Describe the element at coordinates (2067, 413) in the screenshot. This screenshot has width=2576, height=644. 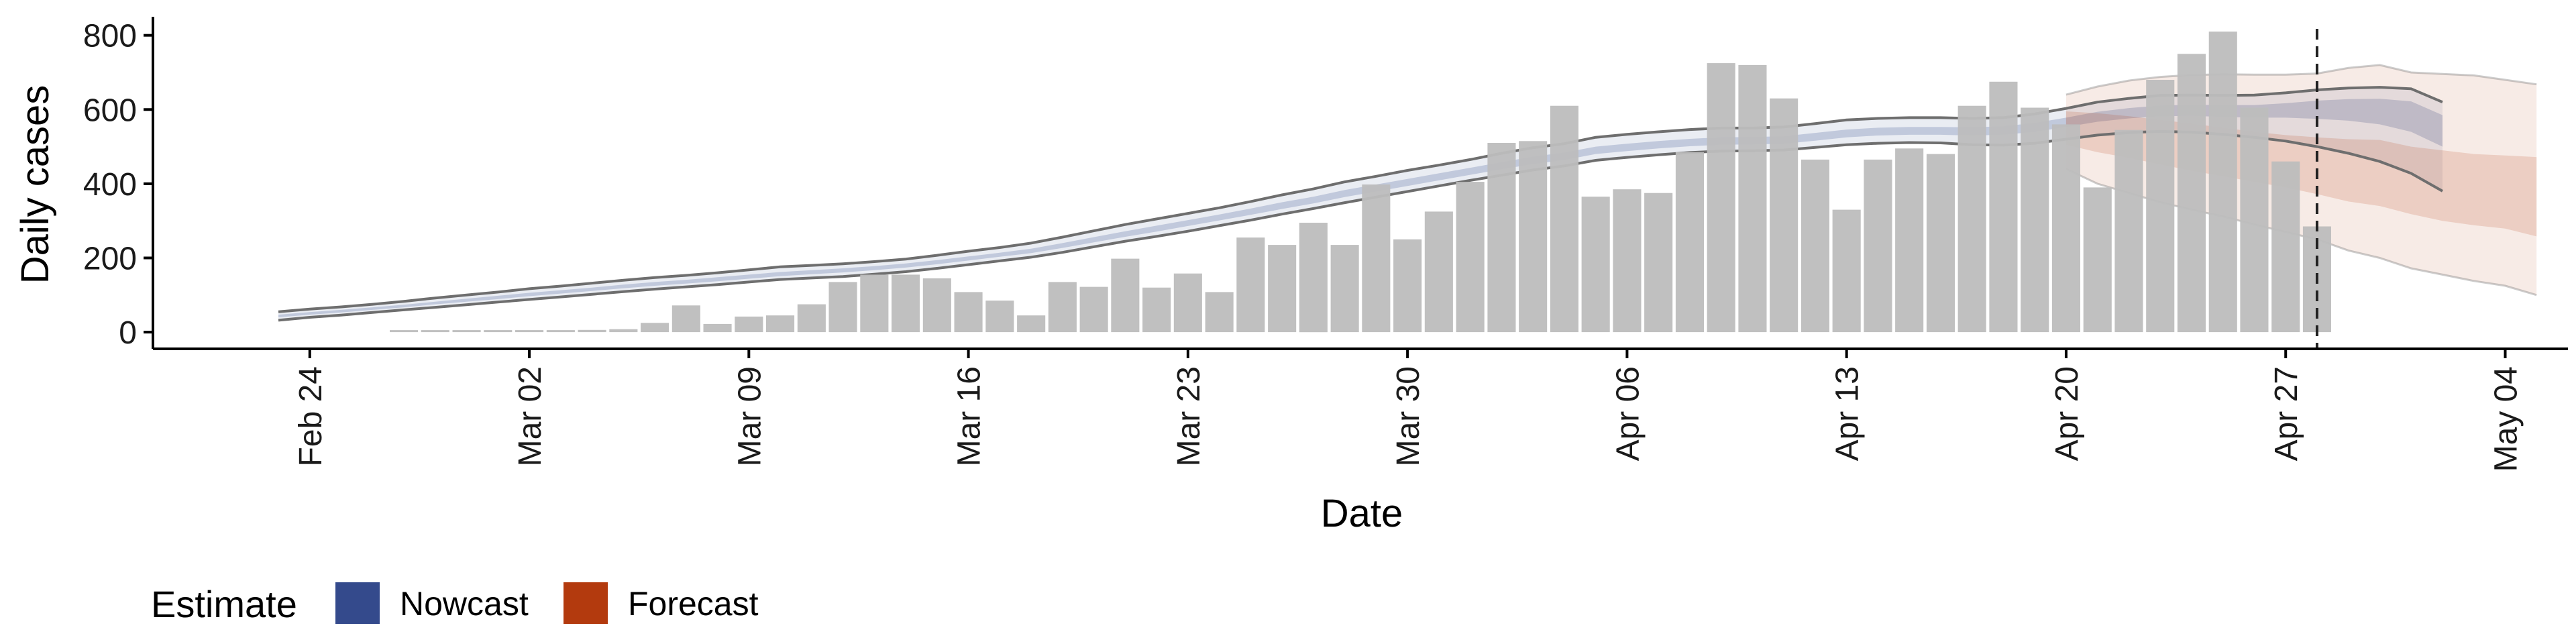
I see `x-tick-label: Apr 20` at that location.